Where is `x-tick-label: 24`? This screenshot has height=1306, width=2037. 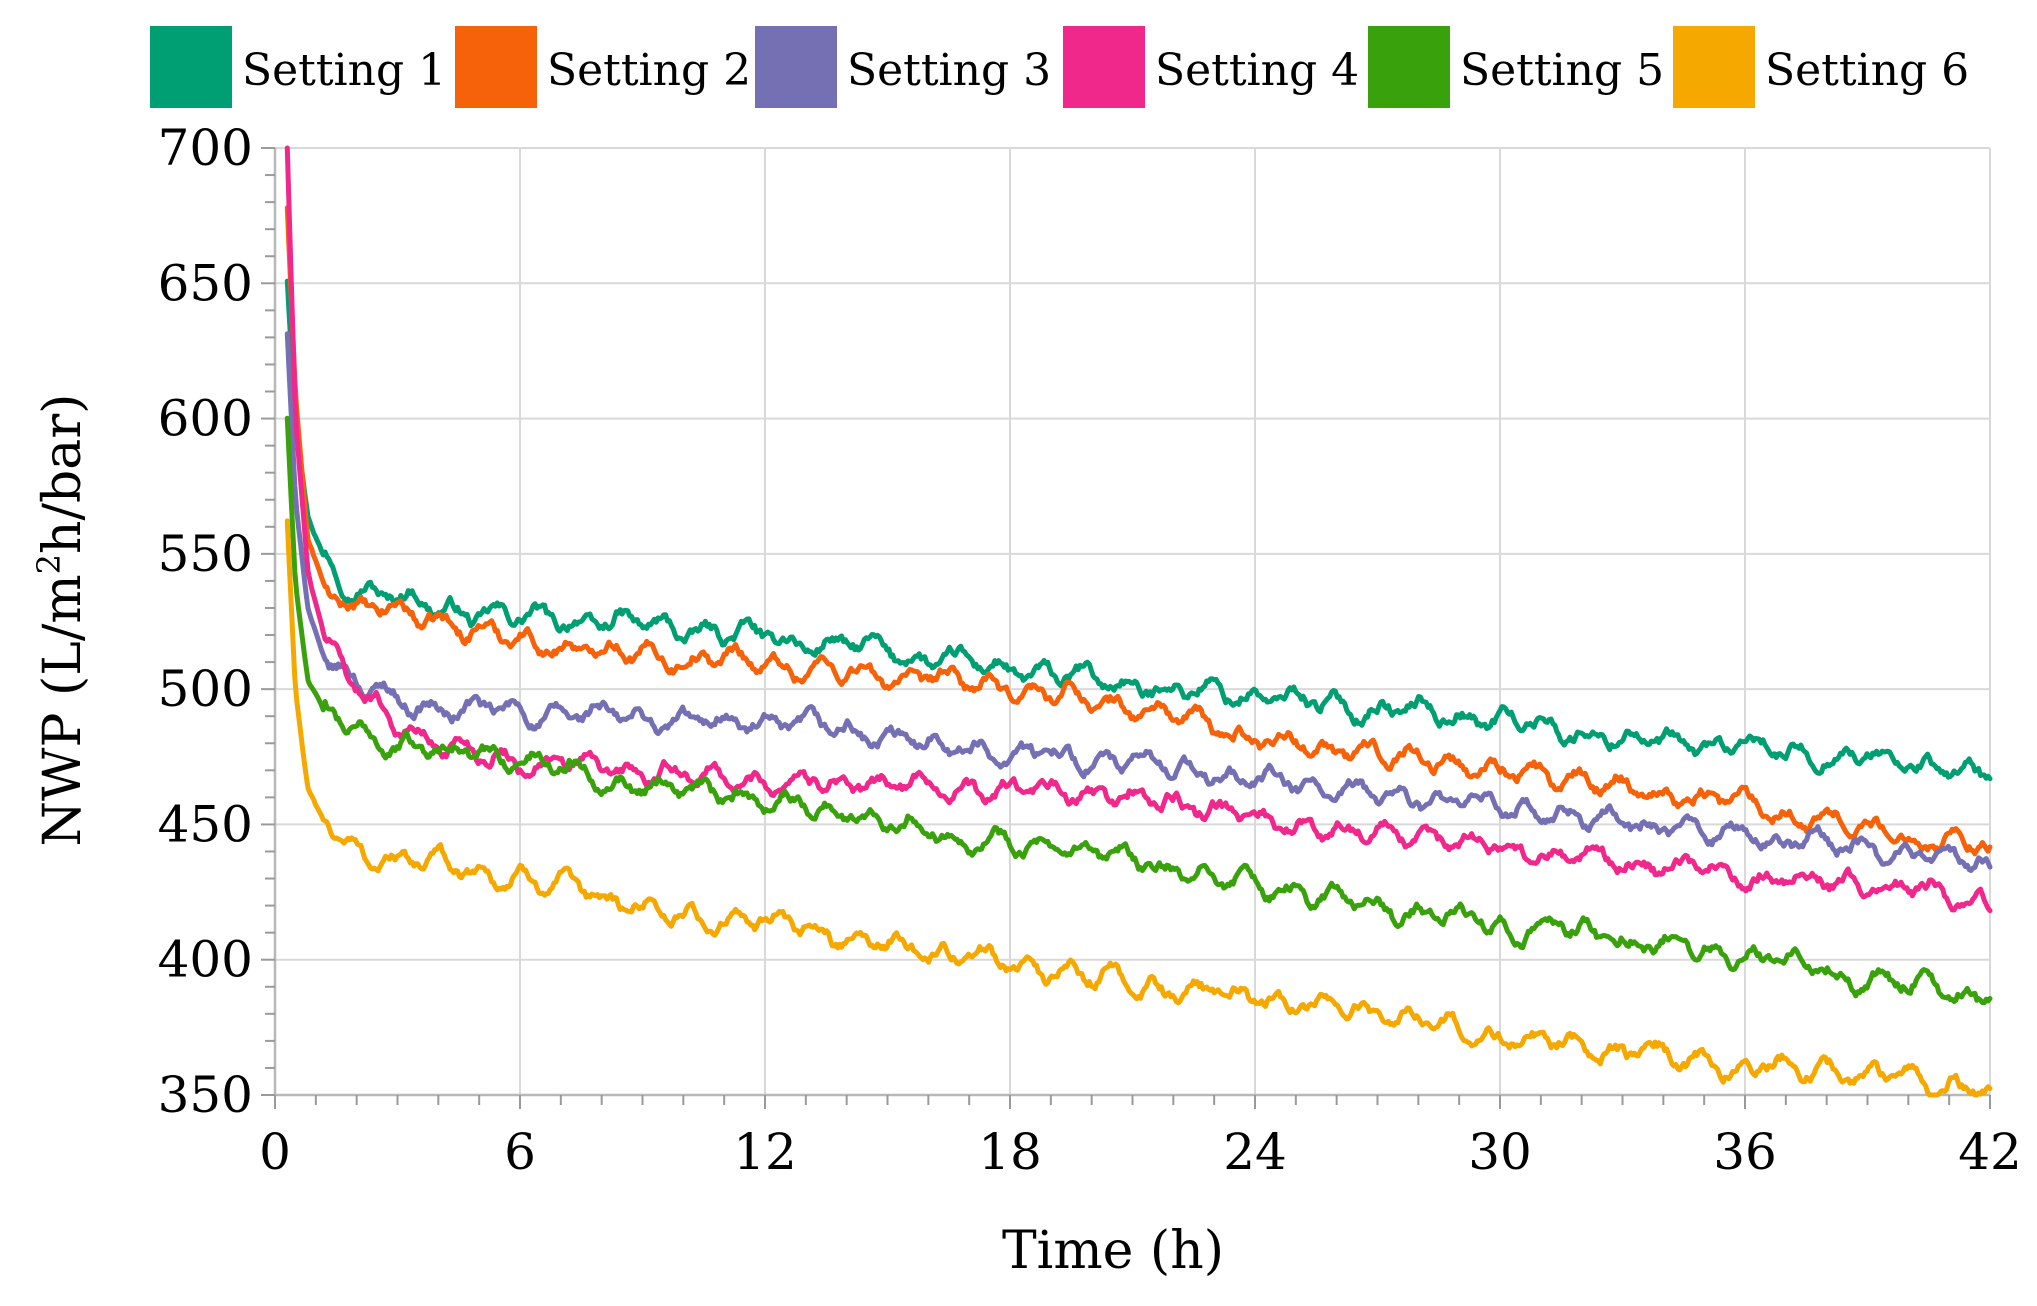 x-tick-label: 24 is located at coordinates (1255, 1152).